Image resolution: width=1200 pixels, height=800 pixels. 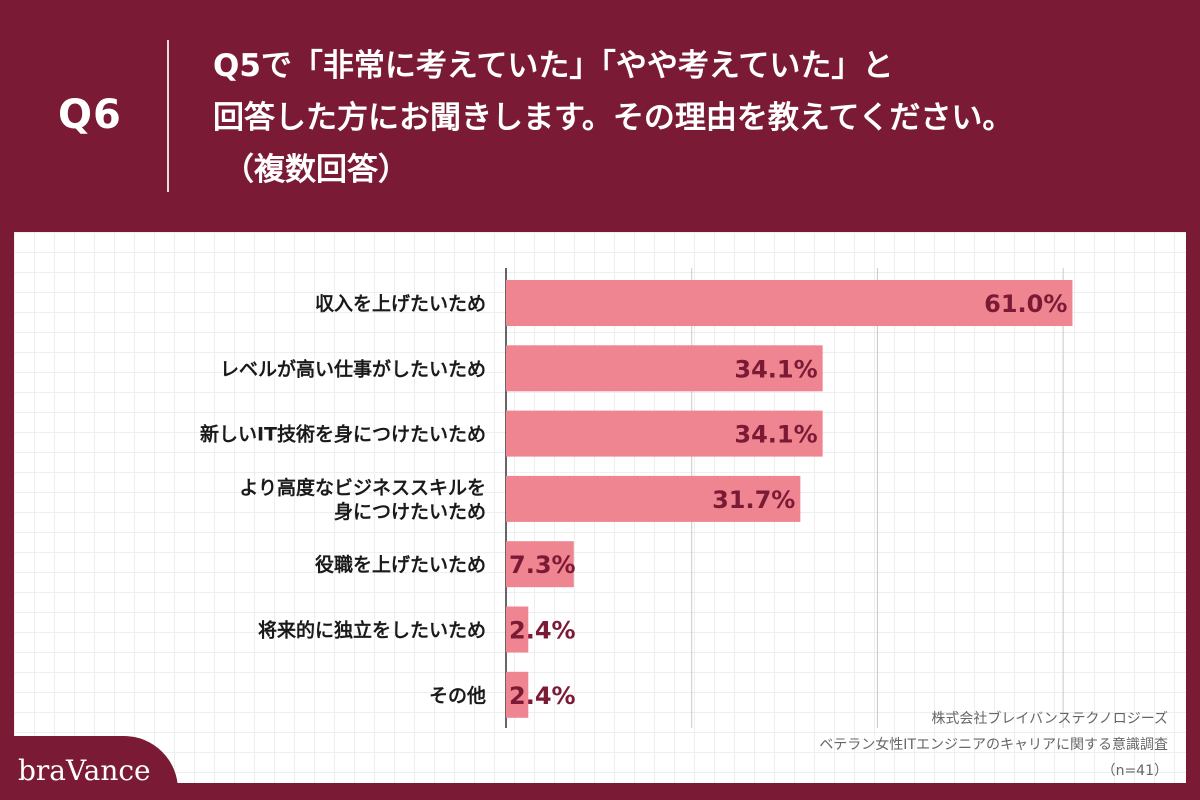 I want to click on category-label: 新しいIT技術を身につけたいため, so click(x=343, y=434).